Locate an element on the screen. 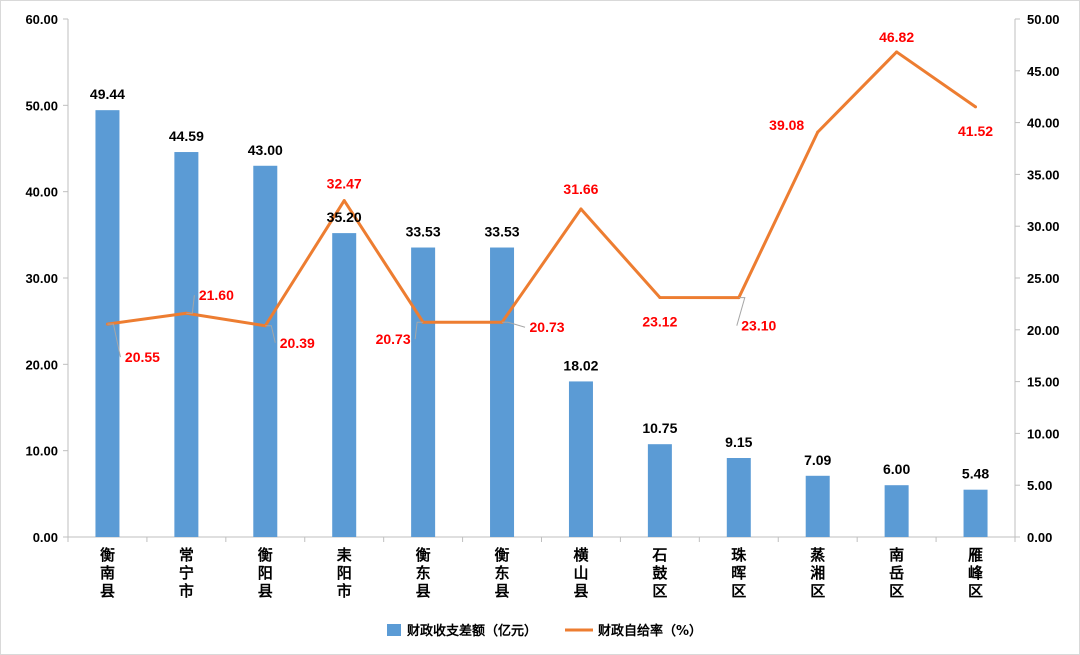  category-label-char: 晖 is located at coordinates (738, 573).